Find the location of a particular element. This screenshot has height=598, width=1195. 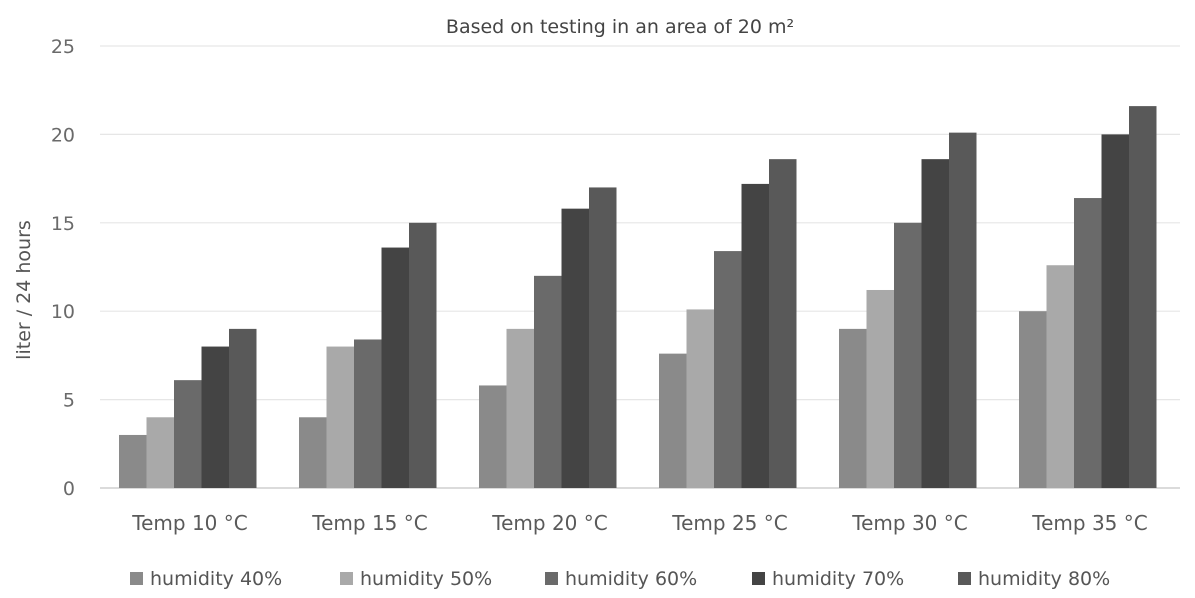

legend-label-2: humidity 60% is located at coordinates (631, 579).